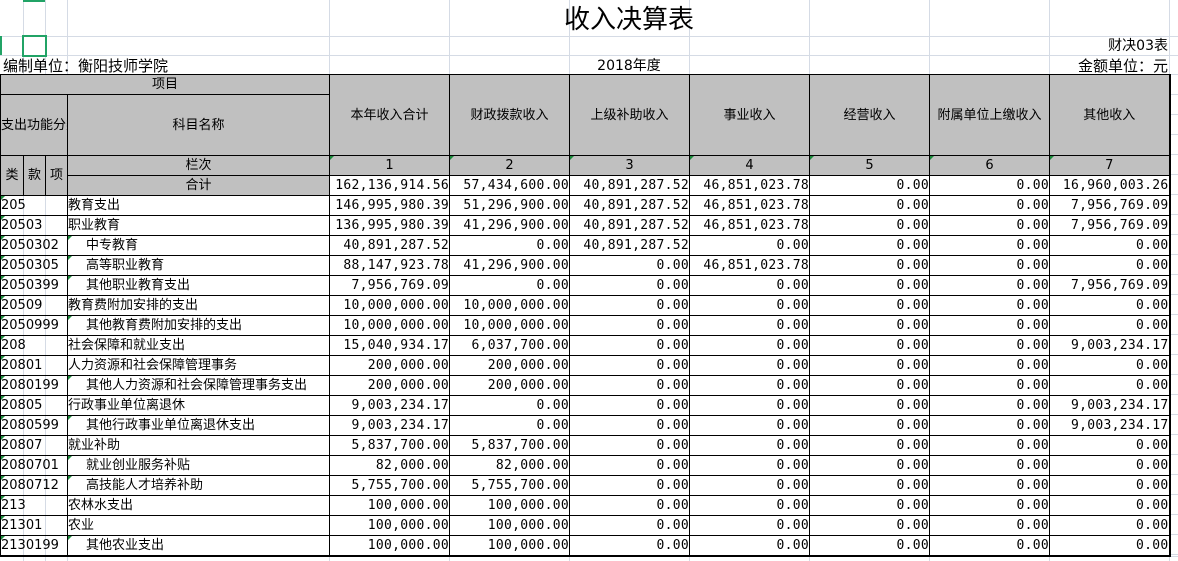  Describe the element at coordinates (750, 205) in the screenshot. I see `row-value: 46,851,023.78` at that location.